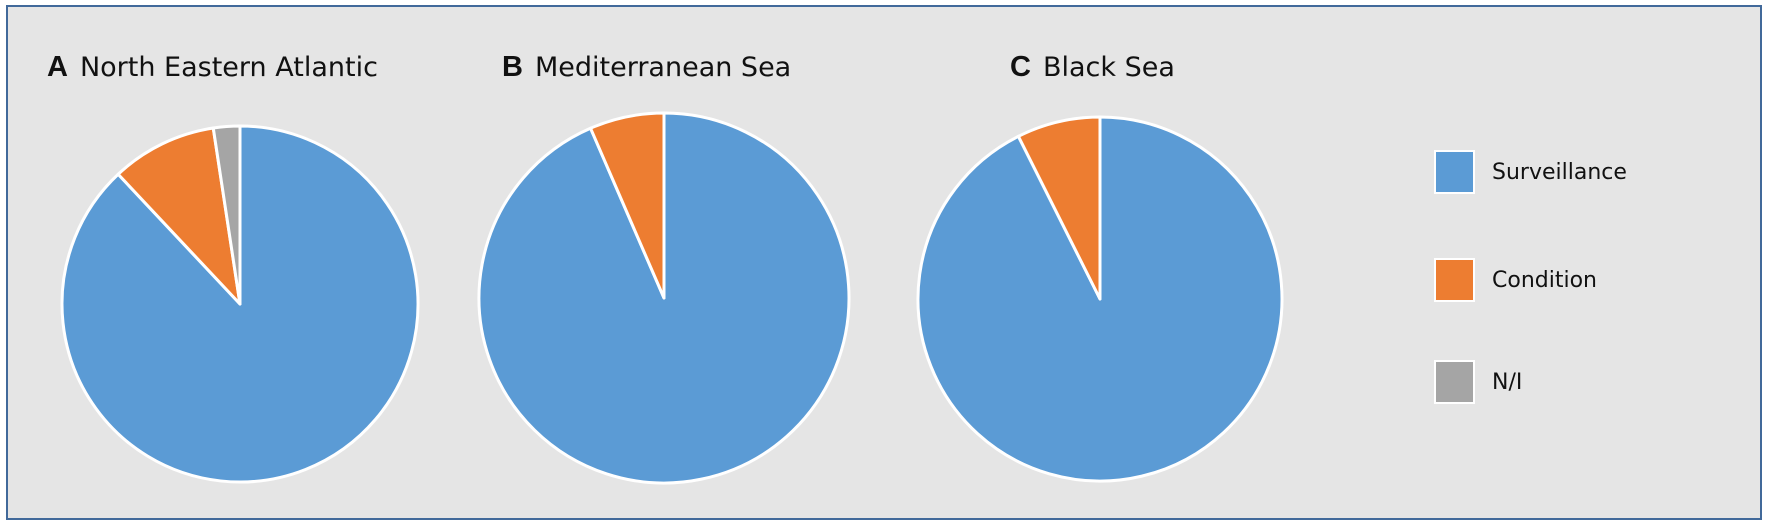 This screenshot has height=530, width=1772. I want to click on pie-chart-c, so click(1100, 299).